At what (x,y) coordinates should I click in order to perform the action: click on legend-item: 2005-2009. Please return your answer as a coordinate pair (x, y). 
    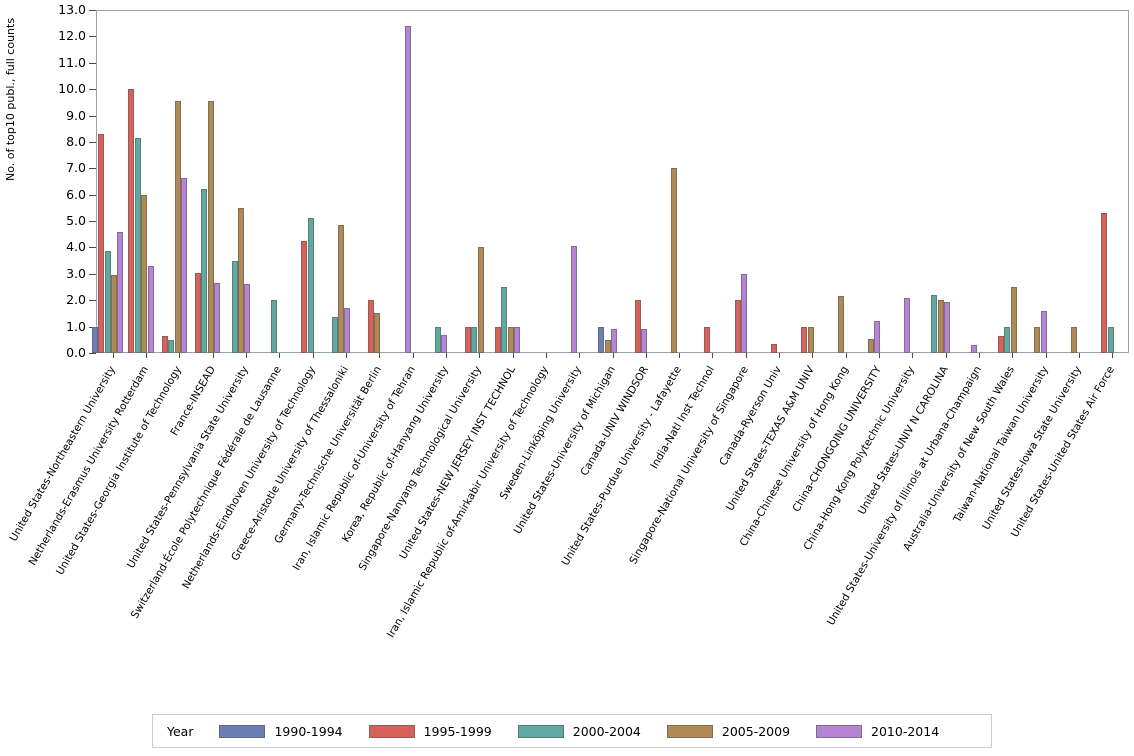
    Looking at the image, I should click on (728, 731).